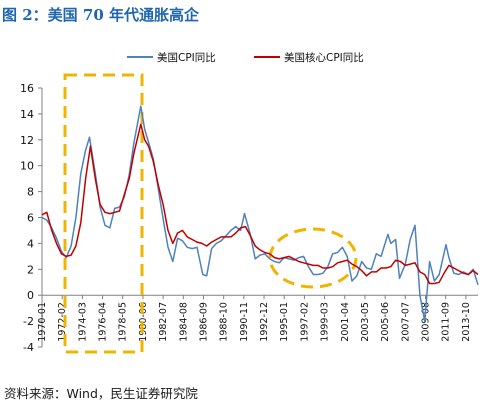 Image resolution: width=487 pixels, height=407 pixels. I want to click on x-tick-label: 1982-07, so click(163, 322).